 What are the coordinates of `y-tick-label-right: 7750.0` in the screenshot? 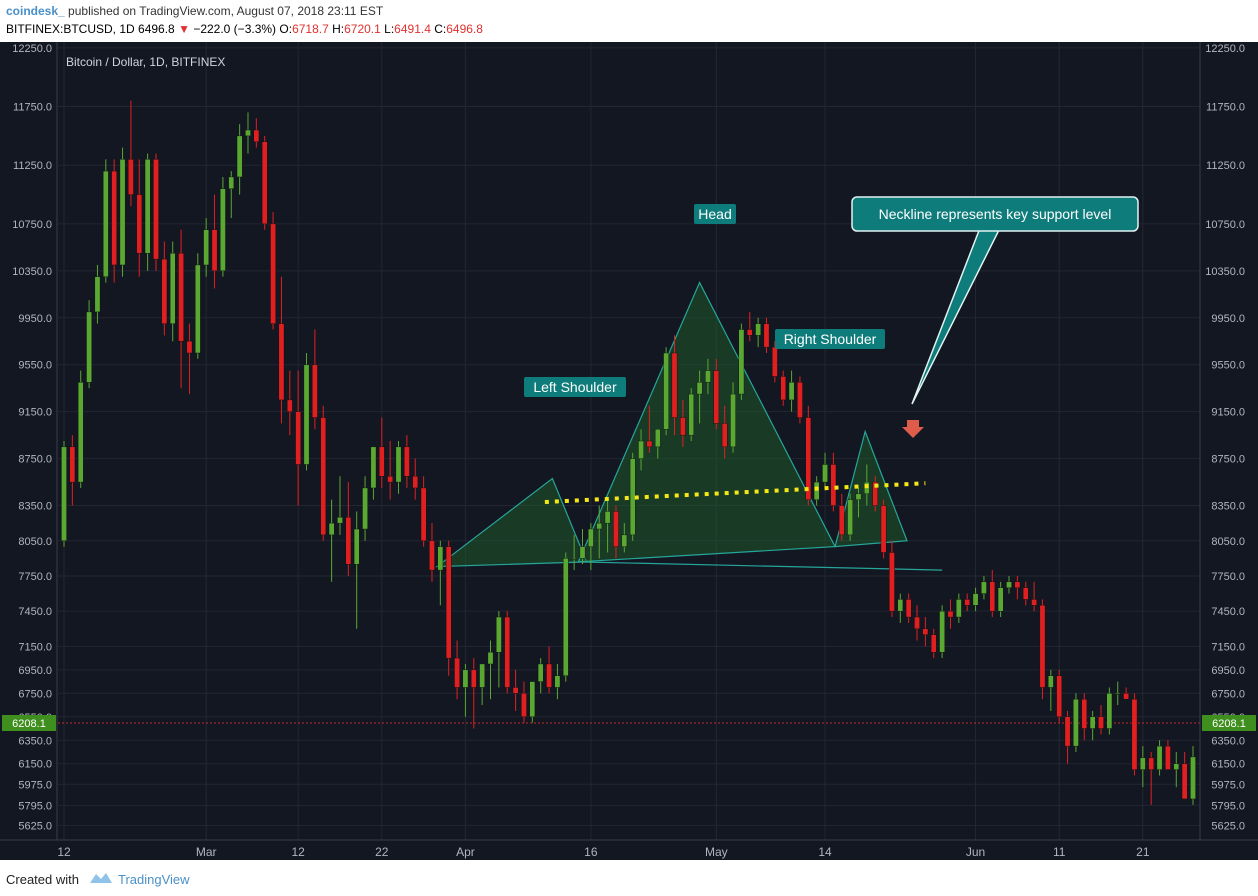 It's located at (1228, 577).